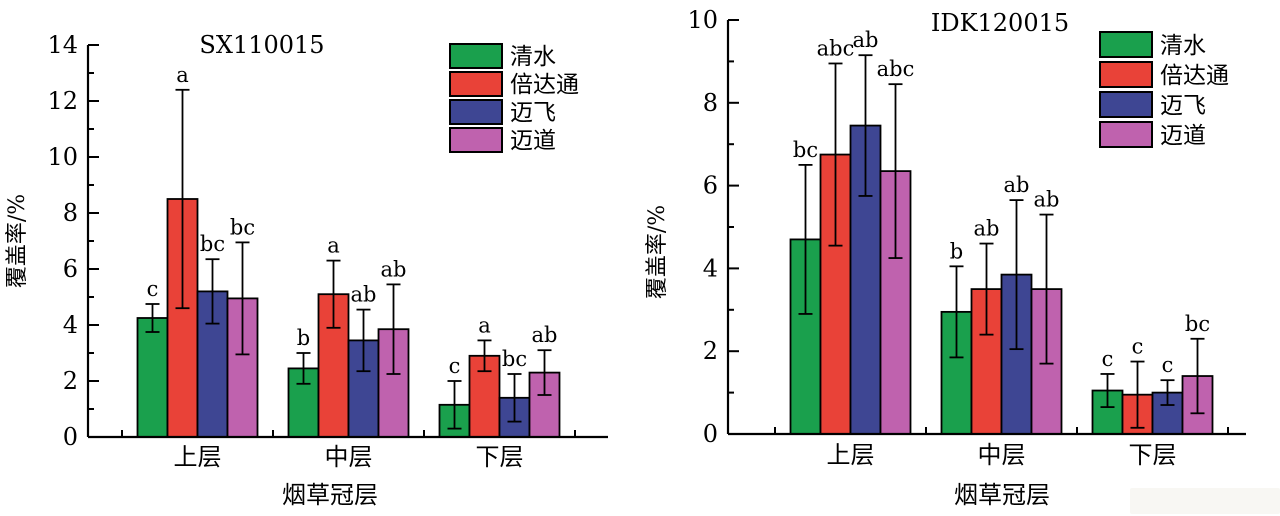 The height and width of the screenshot is (516, 1280). What do you see at coordinates (62, 101) in the screenshot?
I see `y-tick-label: 12` at bounding box center [62, 101].